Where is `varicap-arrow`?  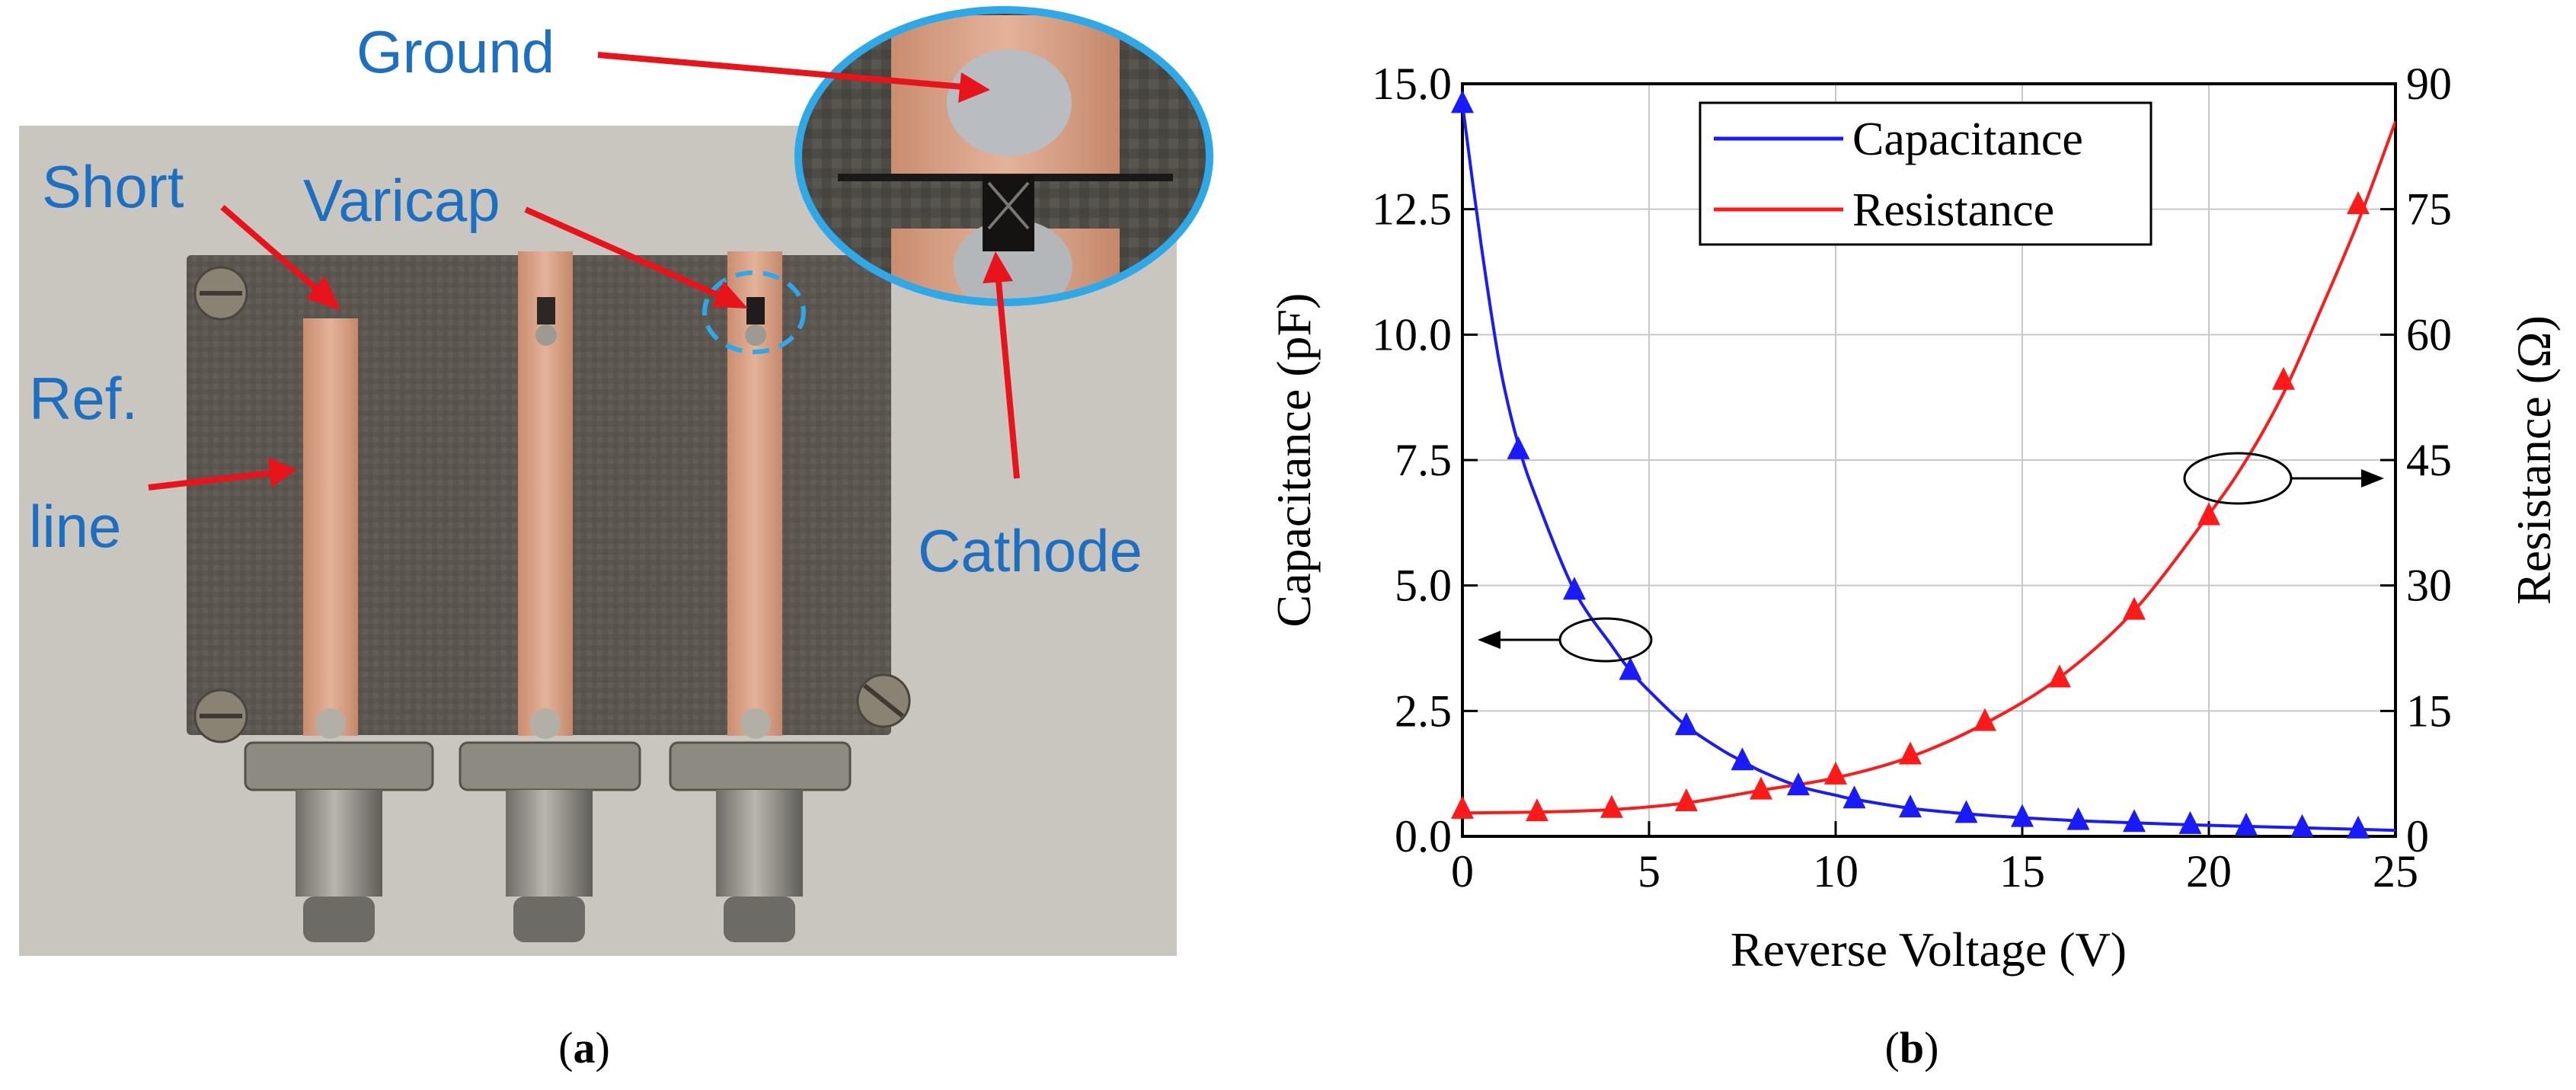
varicap-arrow is located at coordinates (628, 255).